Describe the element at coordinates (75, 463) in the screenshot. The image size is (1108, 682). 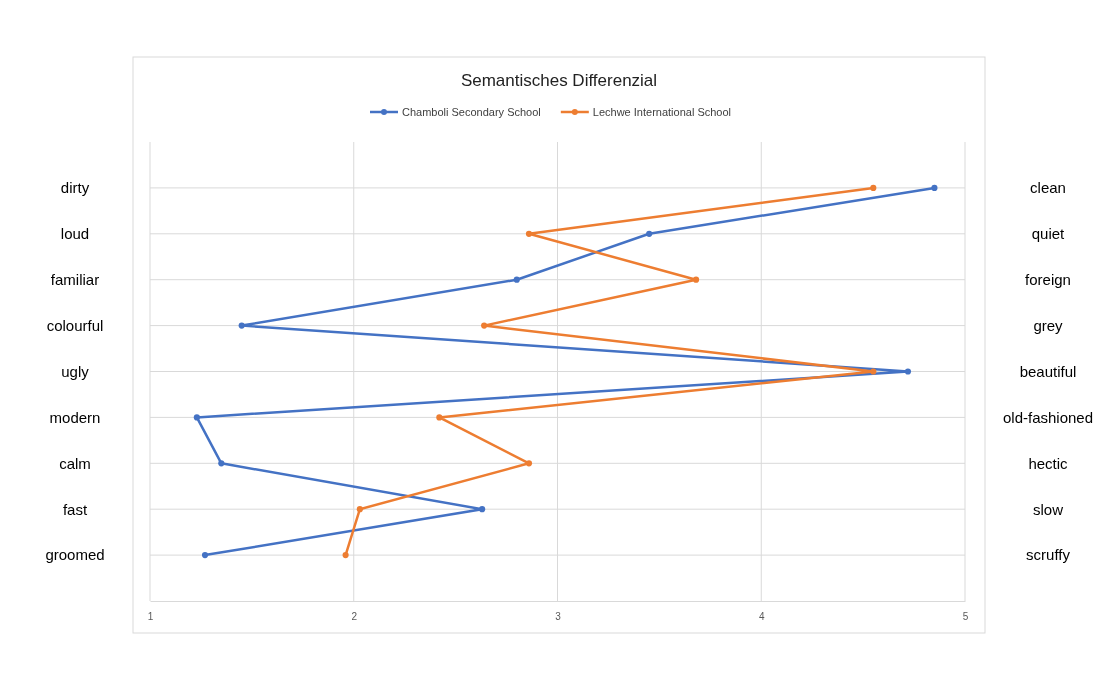
I see `y-tick-label: calm` at that location.